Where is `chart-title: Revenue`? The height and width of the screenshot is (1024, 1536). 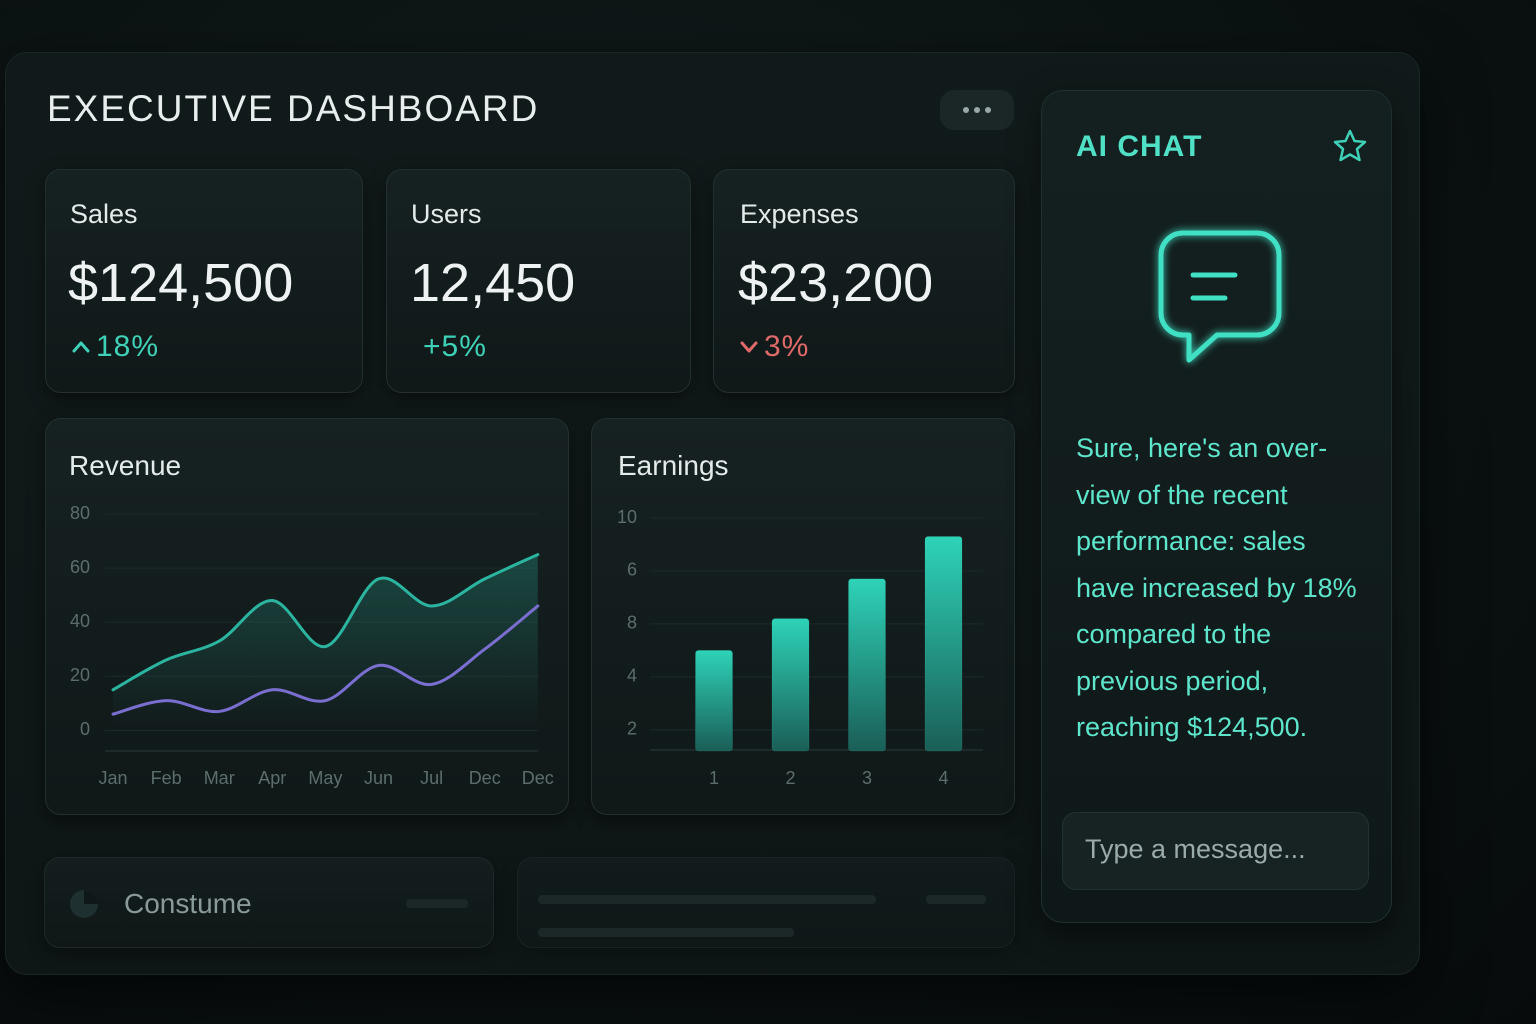
chart-title: Revenue is located at coordinates (125, 465).